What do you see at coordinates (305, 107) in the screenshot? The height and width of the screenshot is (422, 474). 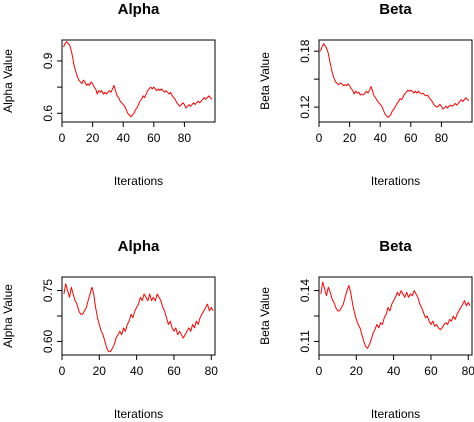 I see `y-tick-label: 0.12` at bounding box center [305, 107].